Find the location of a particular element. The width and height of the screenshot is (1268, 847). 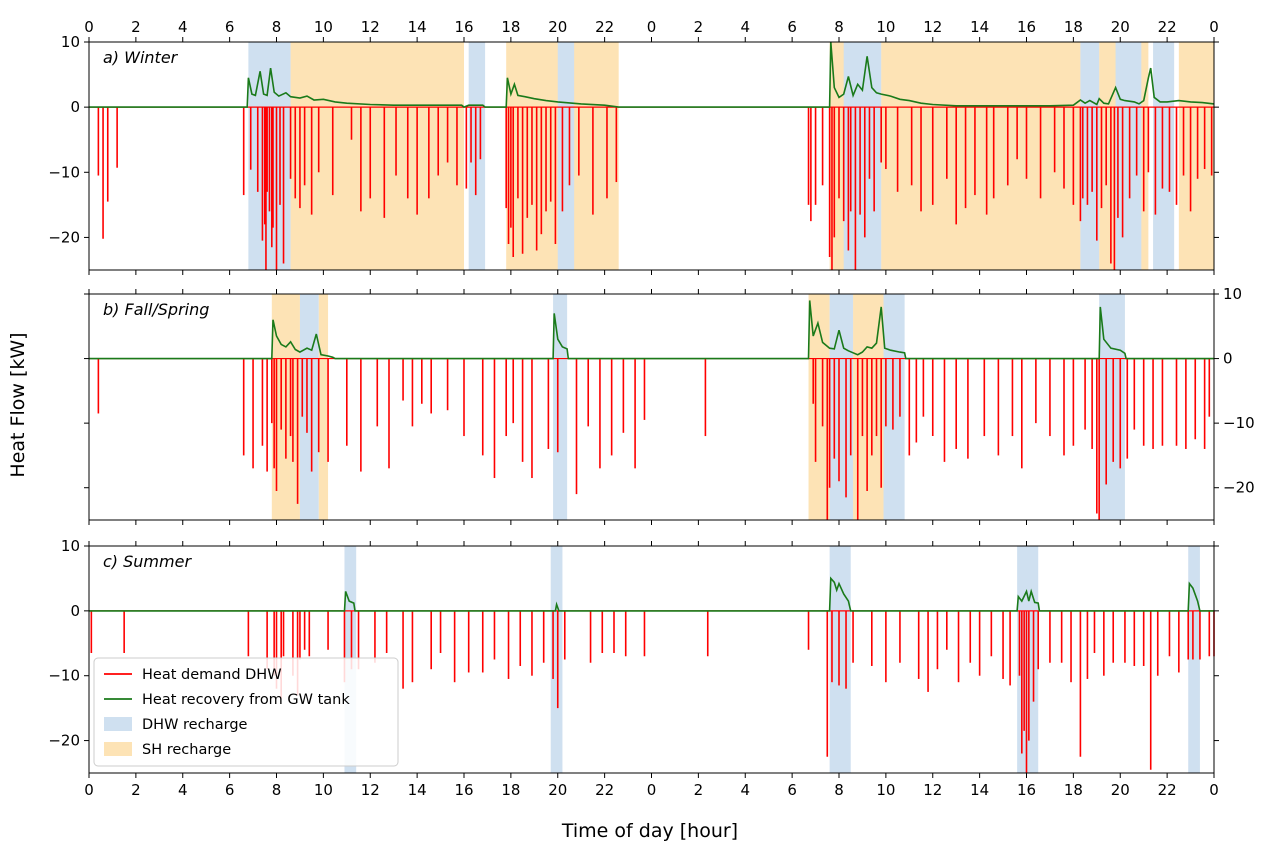

legend-label: SH recharge is located at coordinates (186, 750).